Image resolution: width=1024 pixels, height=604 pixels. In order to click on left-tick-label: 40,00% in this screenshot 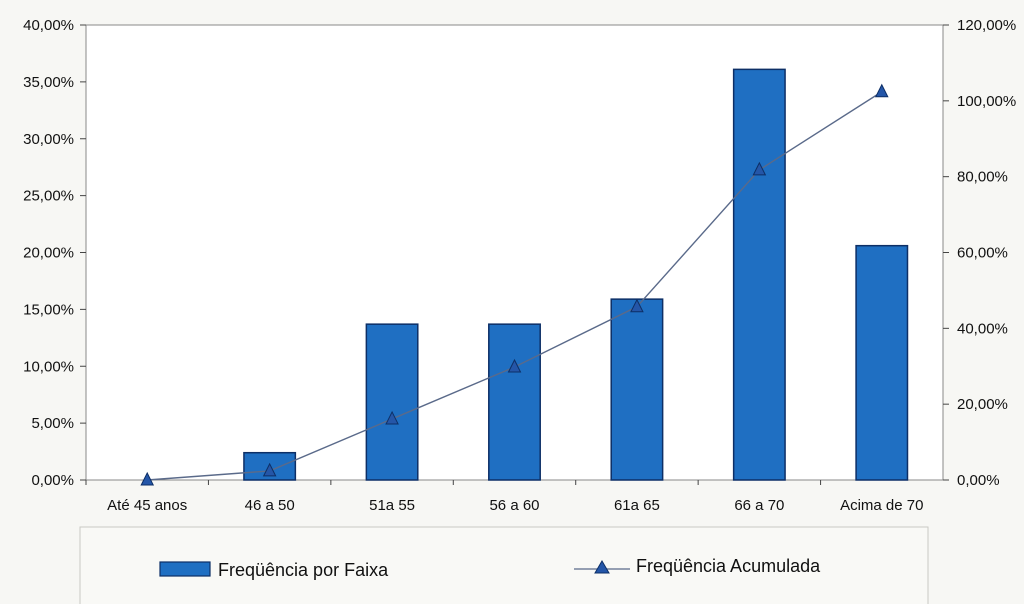, I will do `click(48, 25)`.